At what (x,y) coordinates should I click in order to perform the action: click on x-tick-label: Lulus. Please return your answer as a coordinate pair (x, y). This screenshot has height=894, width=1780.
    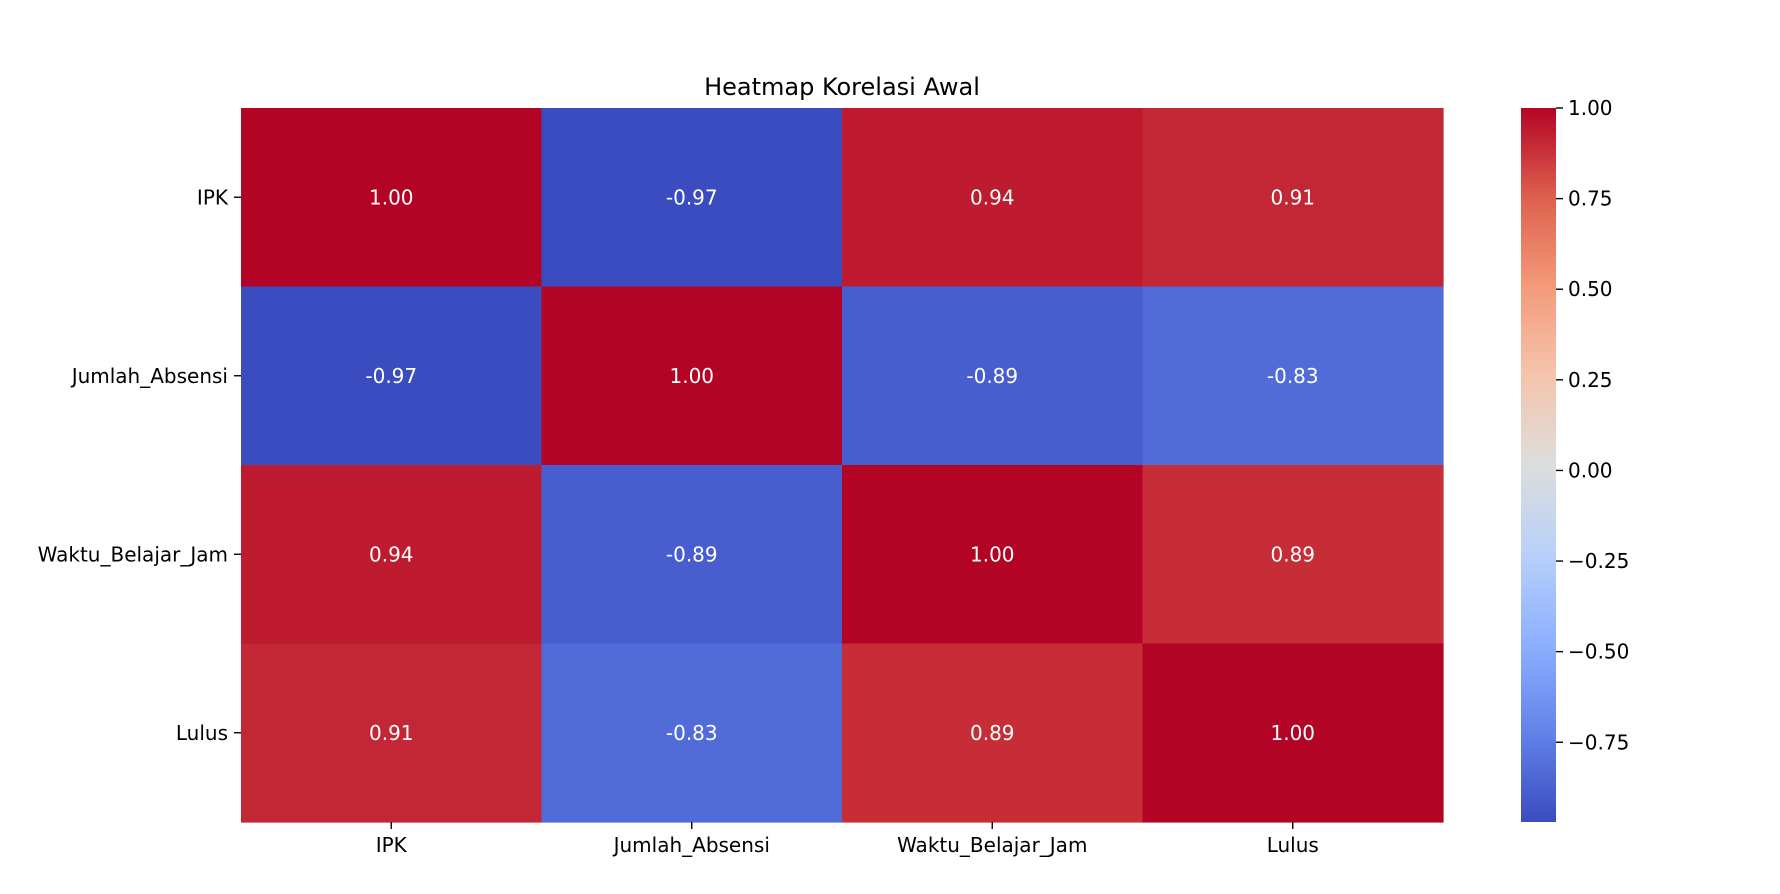
    Looking at the image, I should click on (1293, 845).